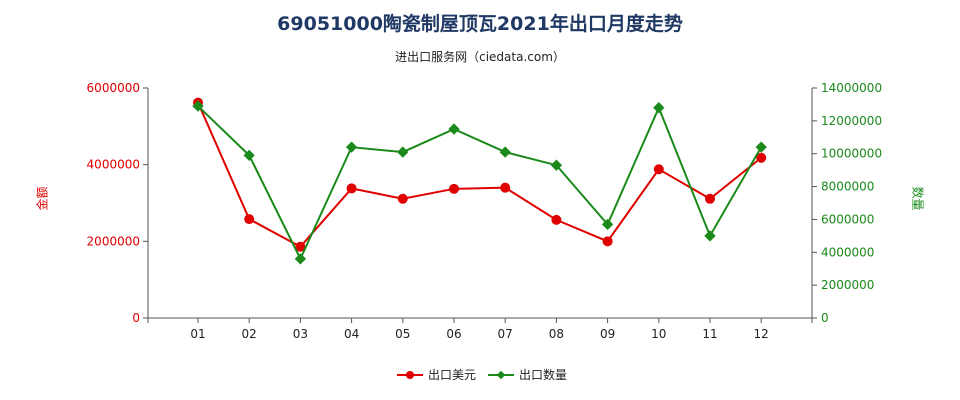  I want to click on legend-label: 出口美元, so click(452, 375).